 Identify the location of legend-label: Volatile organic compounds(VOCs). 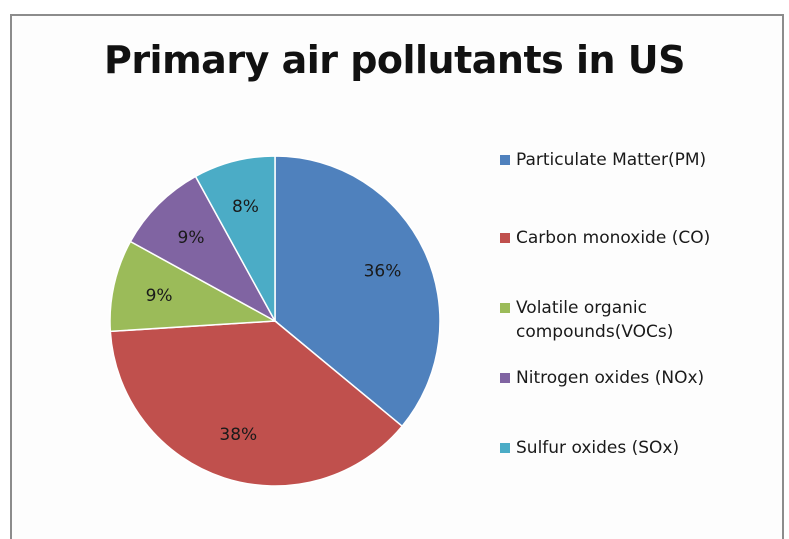
(595, 320).